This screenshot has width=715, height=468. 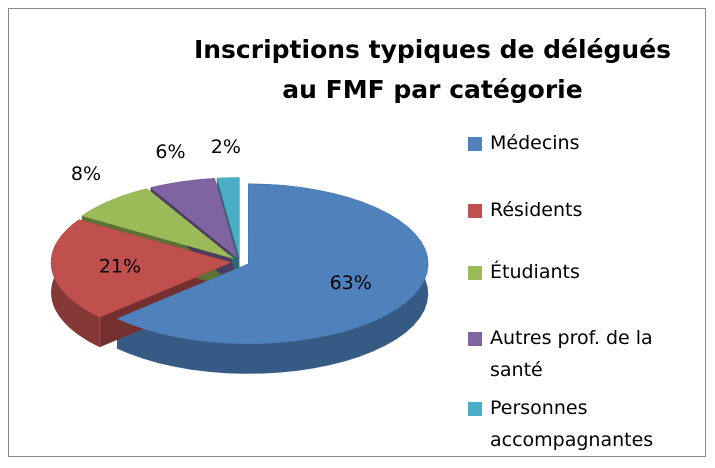 I want to click on legend-item: Médecins, so click(x=583, y=143).